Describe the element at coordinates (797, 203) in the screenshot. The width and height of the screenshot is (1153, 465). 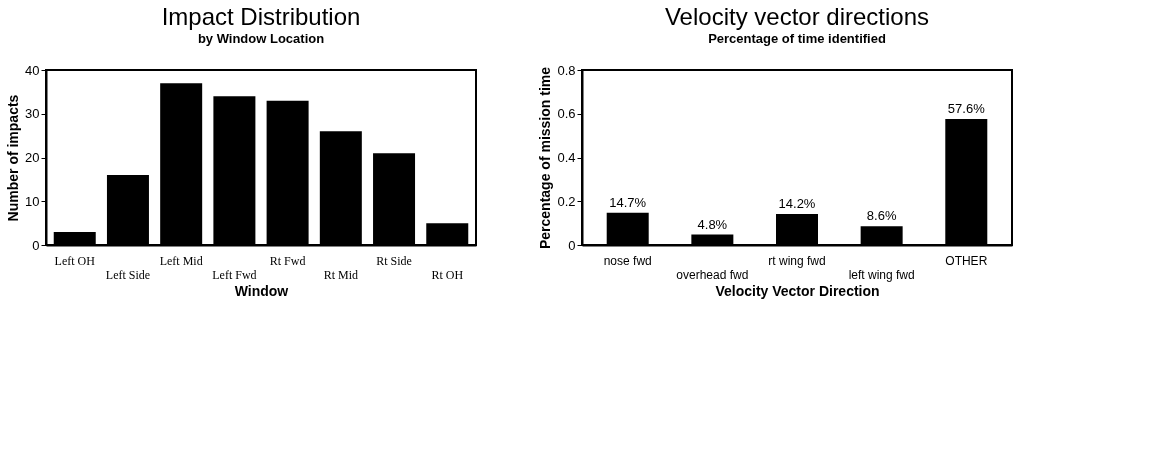
I see `data-label: 14.2%` at that location.